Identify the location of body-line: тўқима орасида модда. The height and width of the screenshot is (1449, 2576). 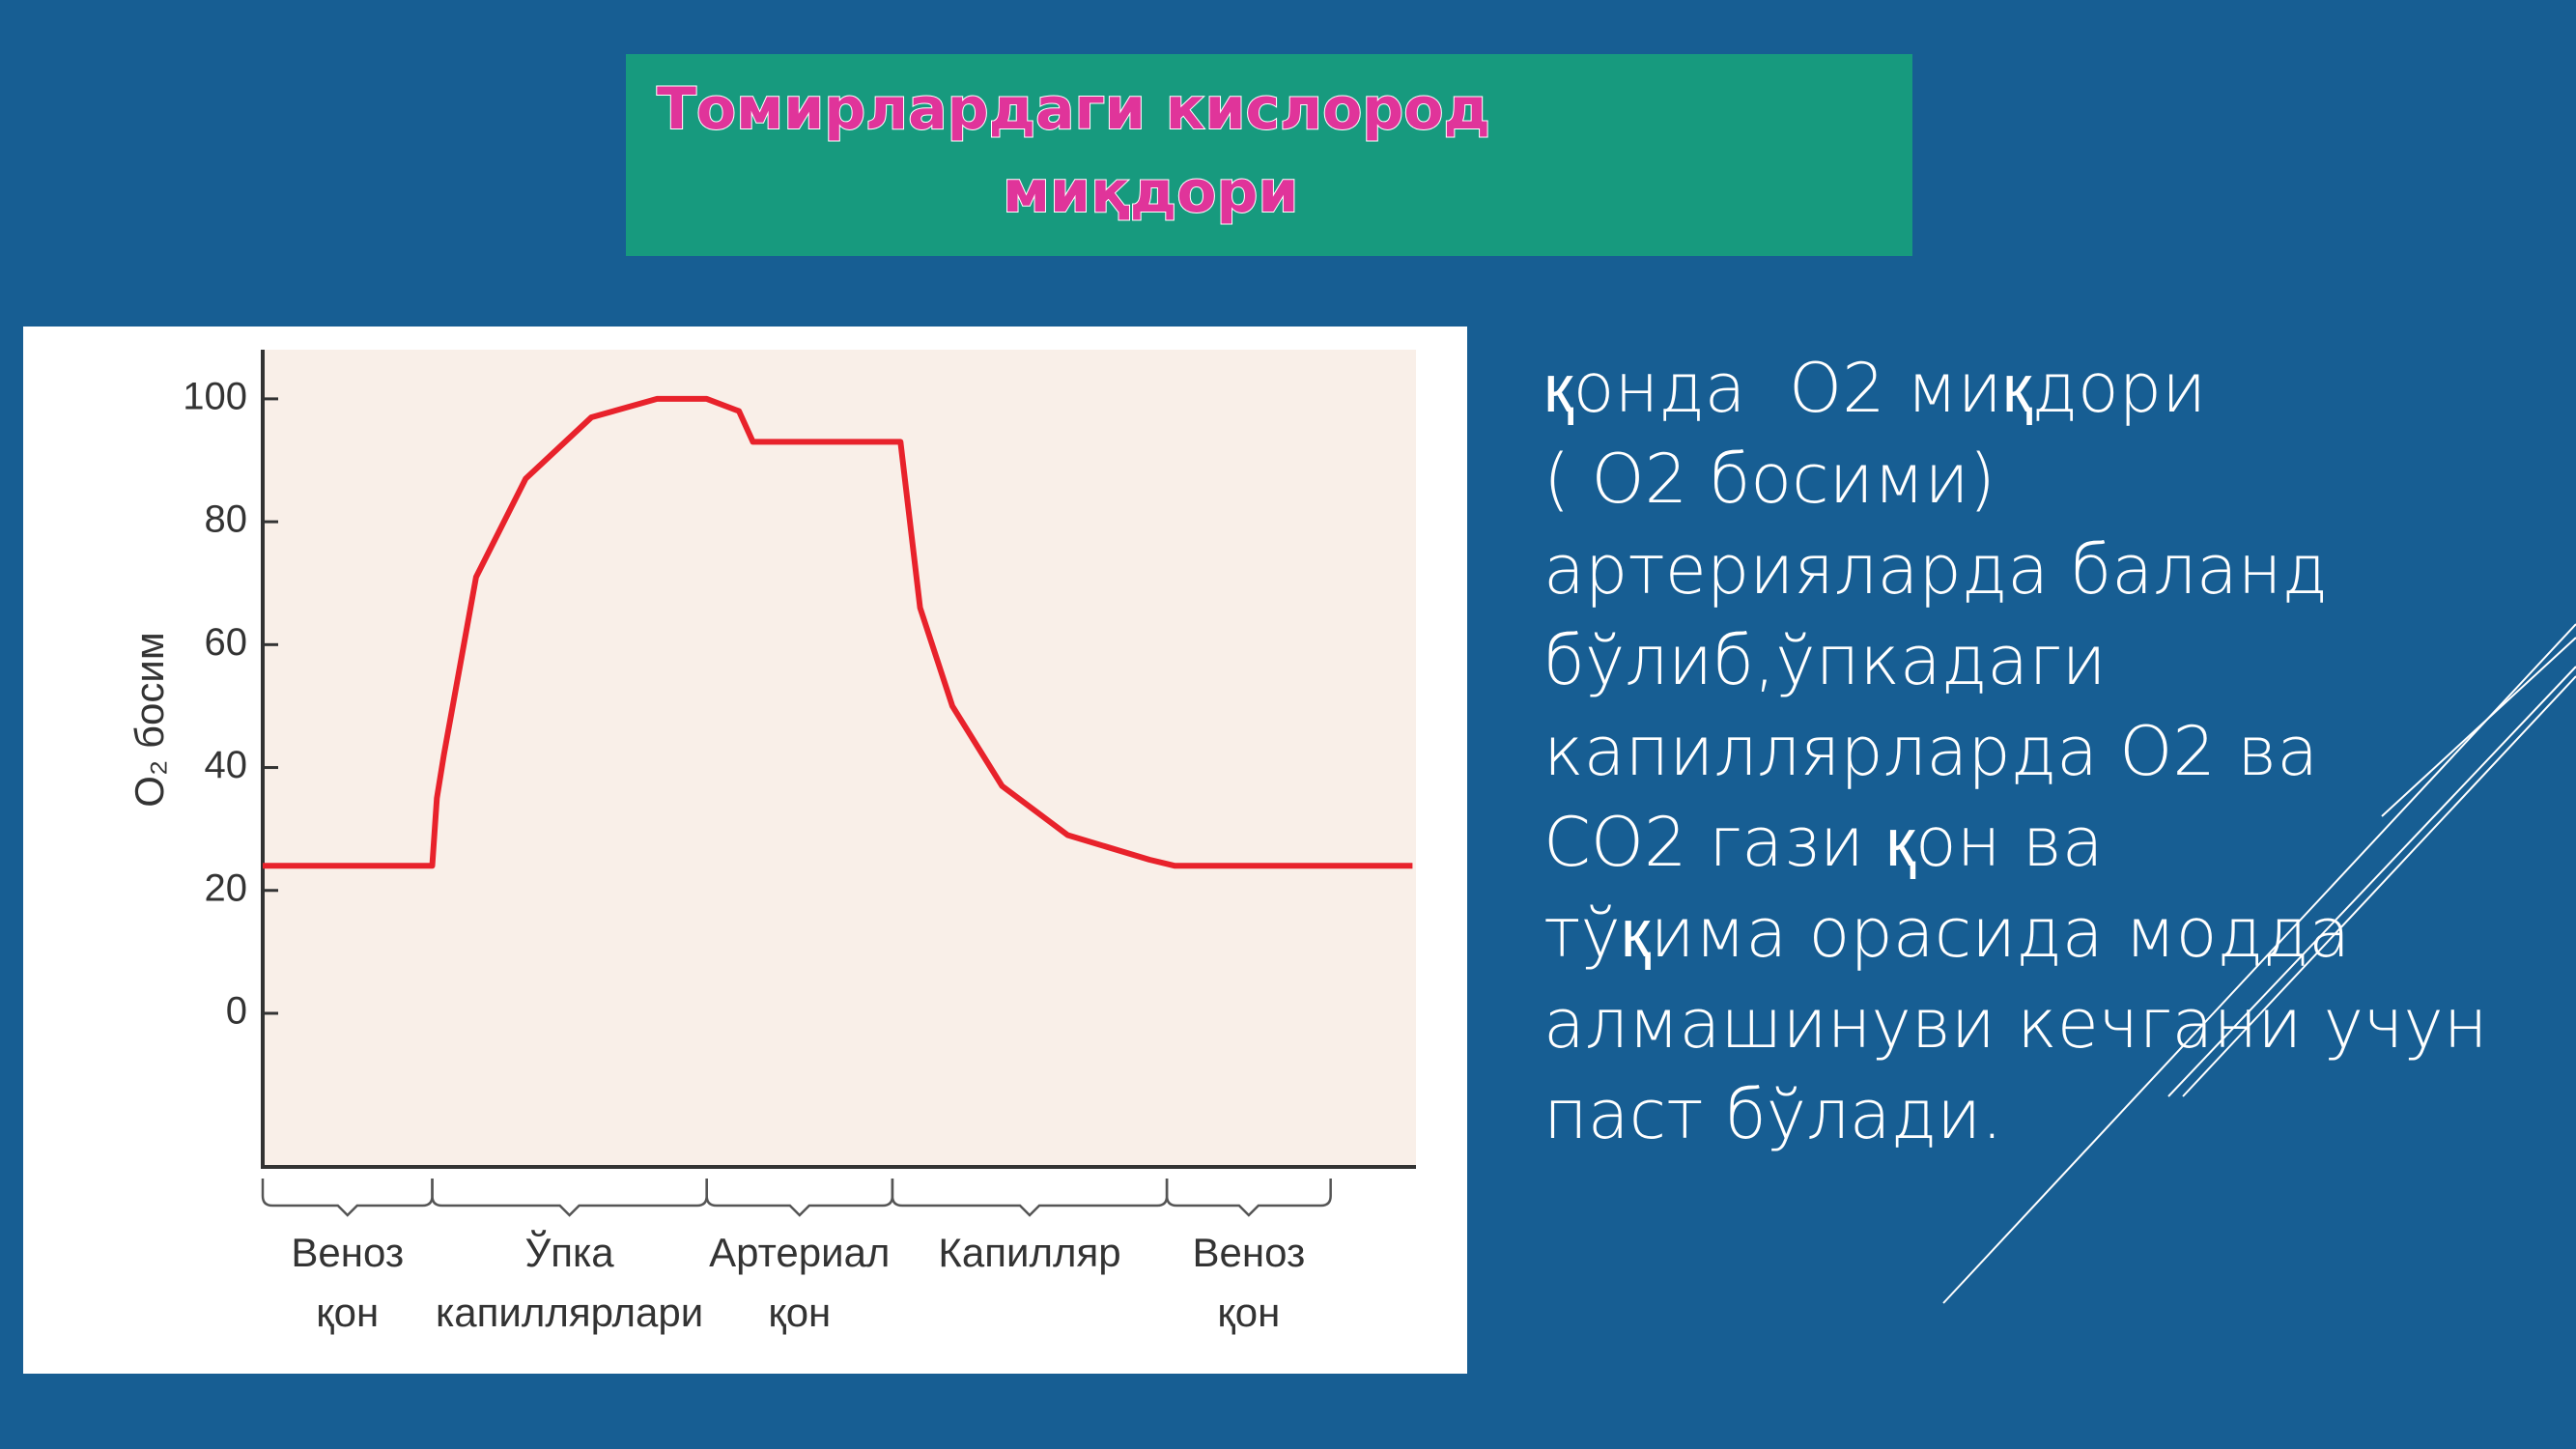
(1947, 933).